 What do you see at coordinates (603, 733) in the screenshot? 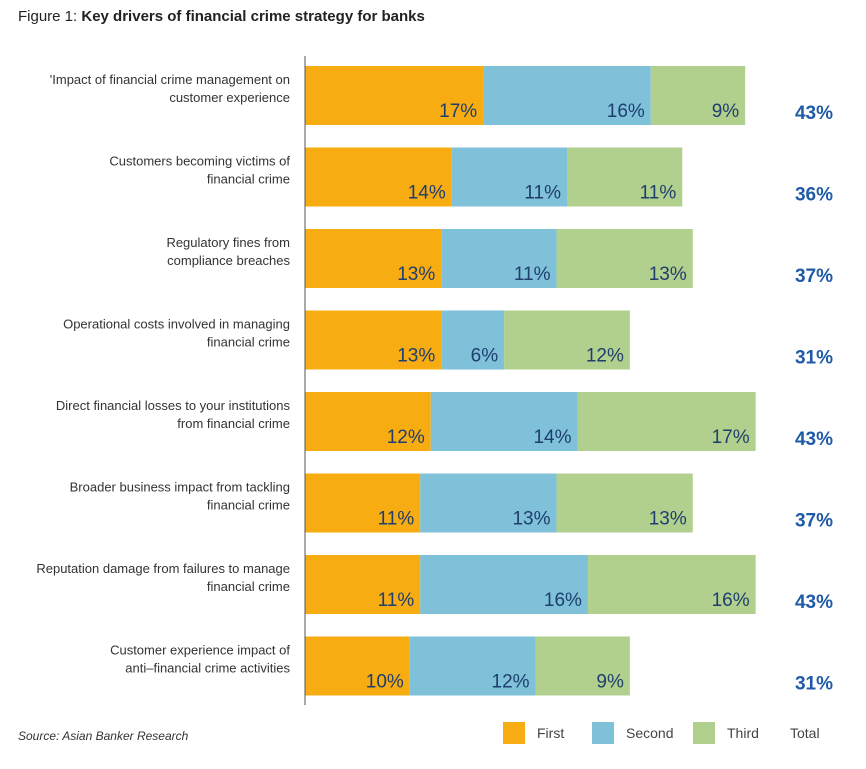
I see `legend-second-swatch` at bounding box center [603, 733].